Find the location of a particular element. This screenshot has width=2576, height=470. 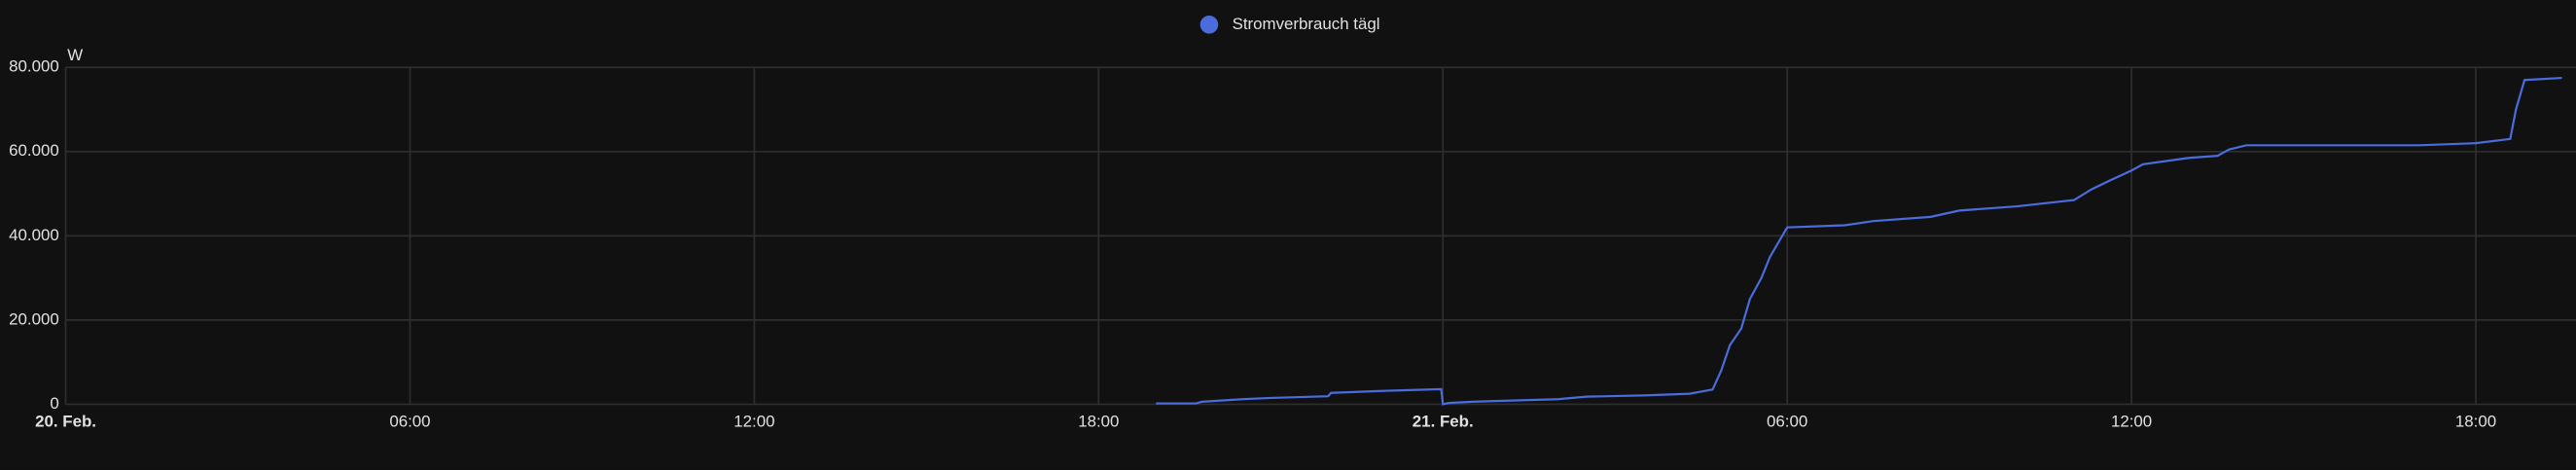

y-tick-label: 80.000 is located at coordinates (34, 66).